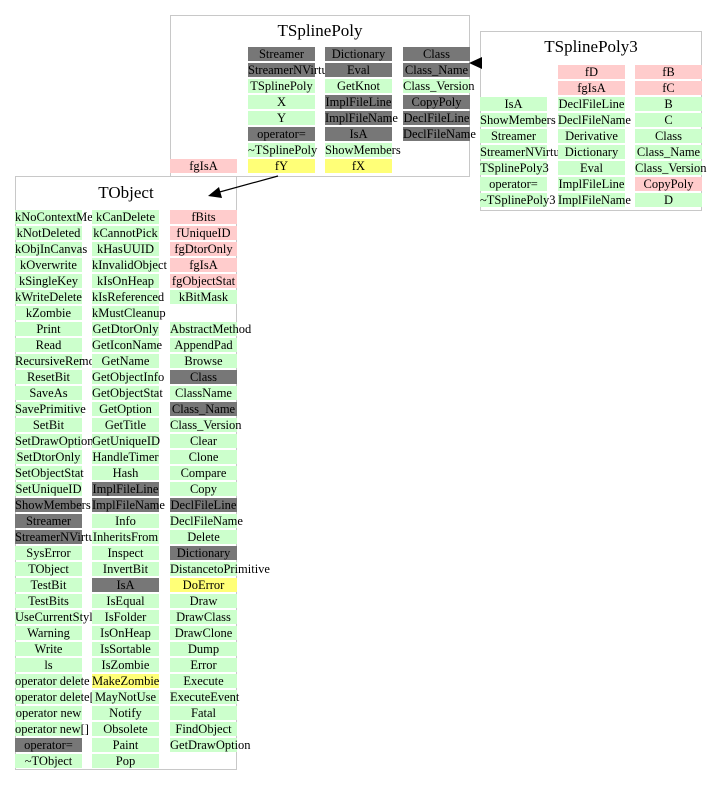 This screenshot has height=785, width=717. I want to click on empty-cell, so click(203, 313).